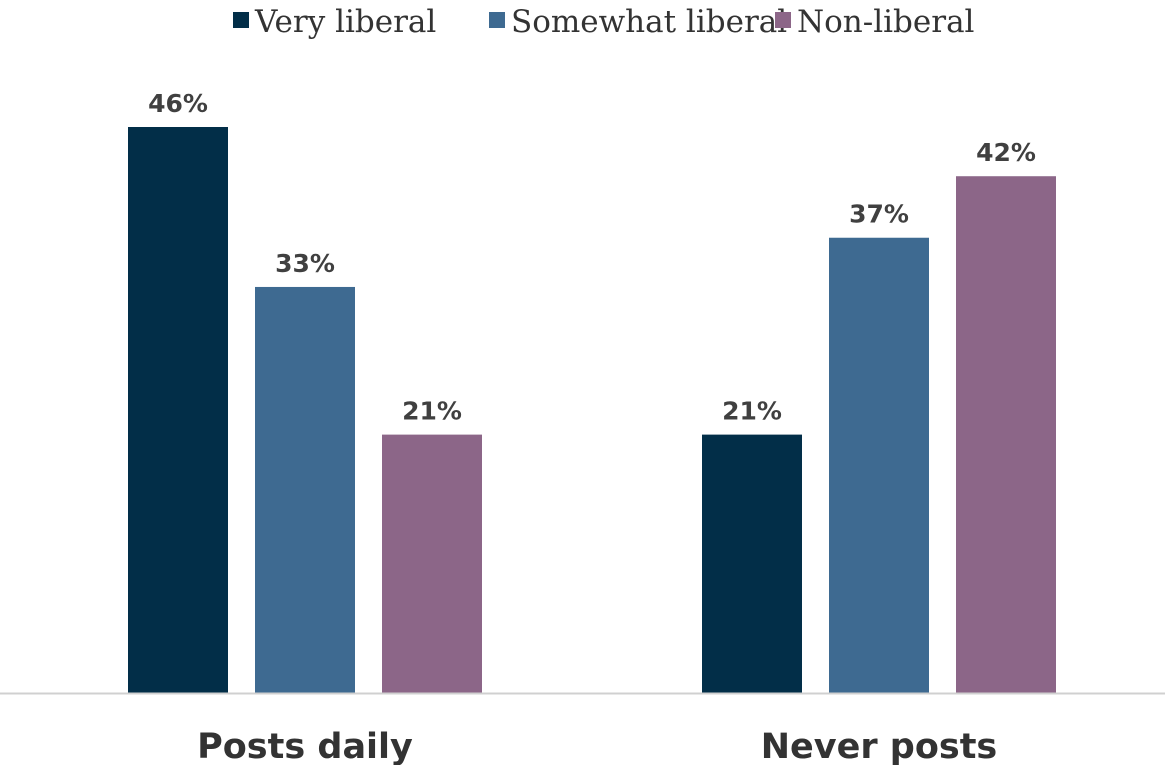  I want to click on data-label-never-posts-somewhat-liberal: 37%, so click(879, 214).